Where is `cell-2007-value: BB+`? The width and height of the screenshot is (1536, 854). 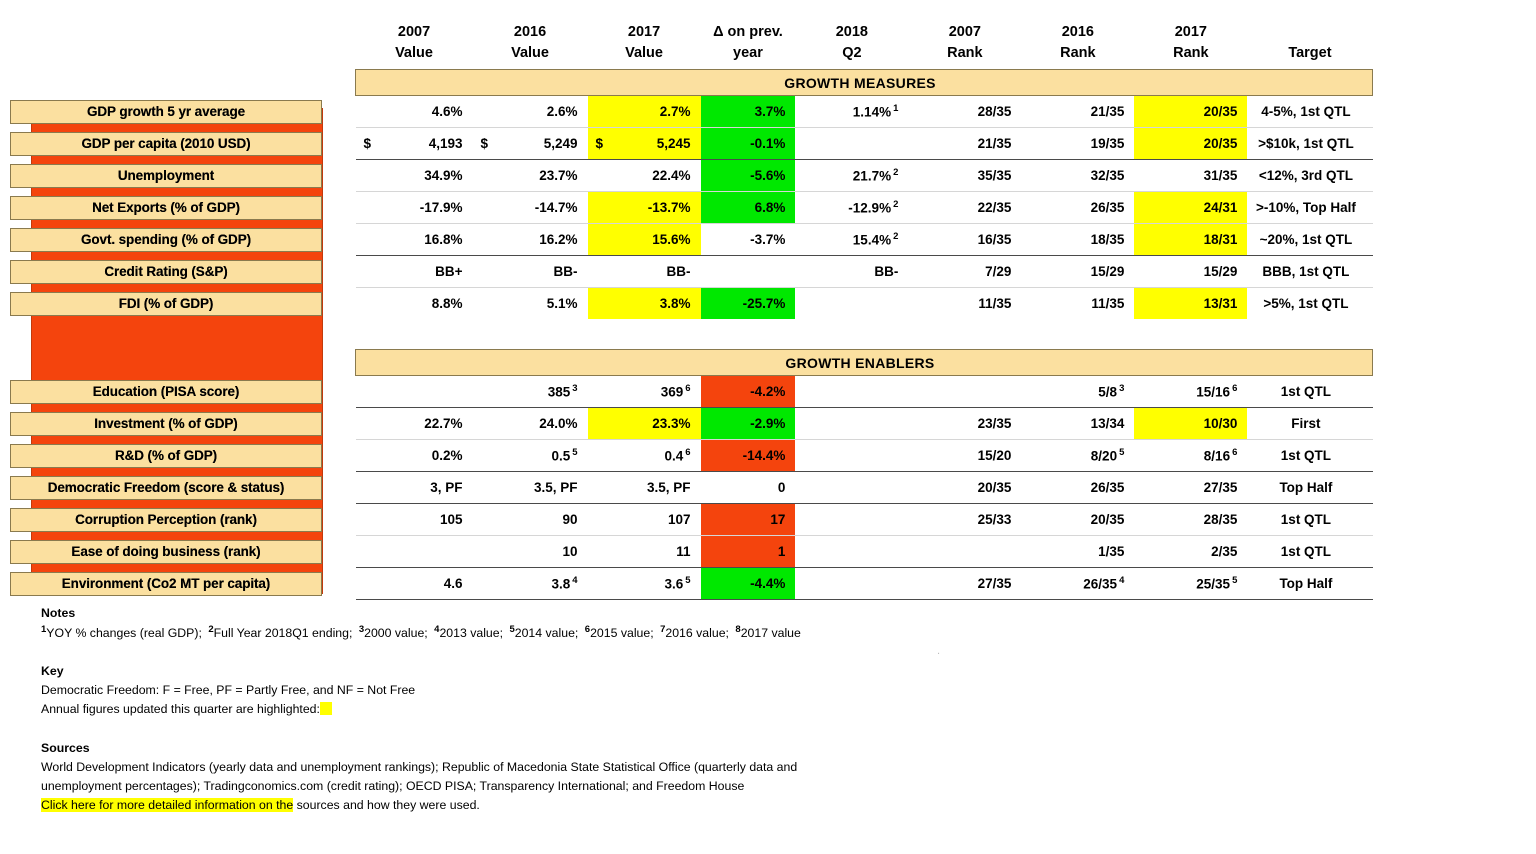 cell-2007-value: BB+ is located at coordinates (414, 271).